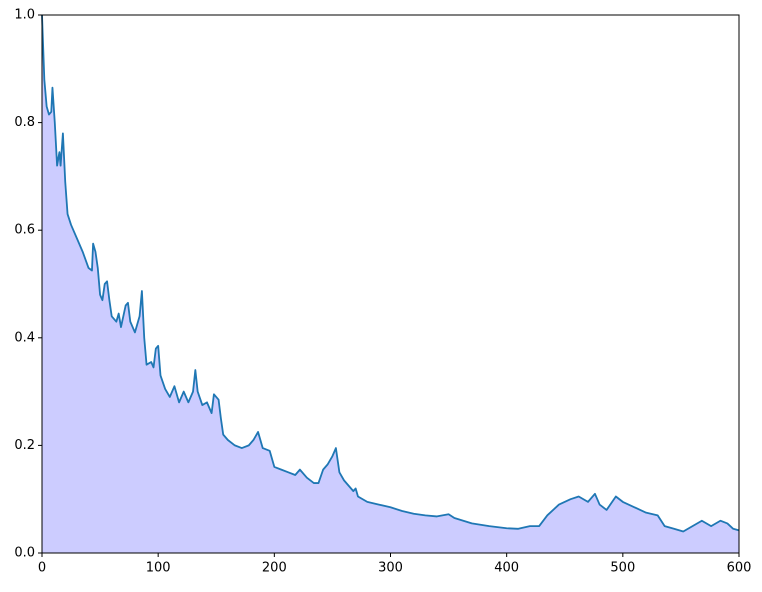 This screenshot has height=592, width=762. Describe the element at coordinates (622, 568) in the screenshot. I see `x-tick-label: 500` at that location.